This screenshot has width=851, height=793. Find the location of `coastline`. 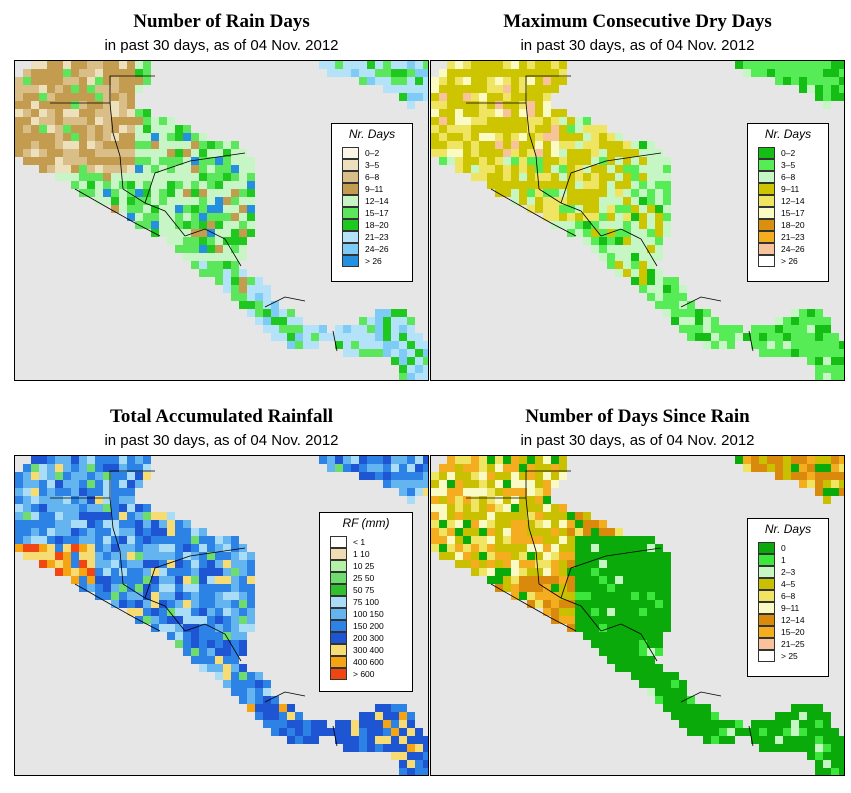

coastline is located at coordinates (533, 607).